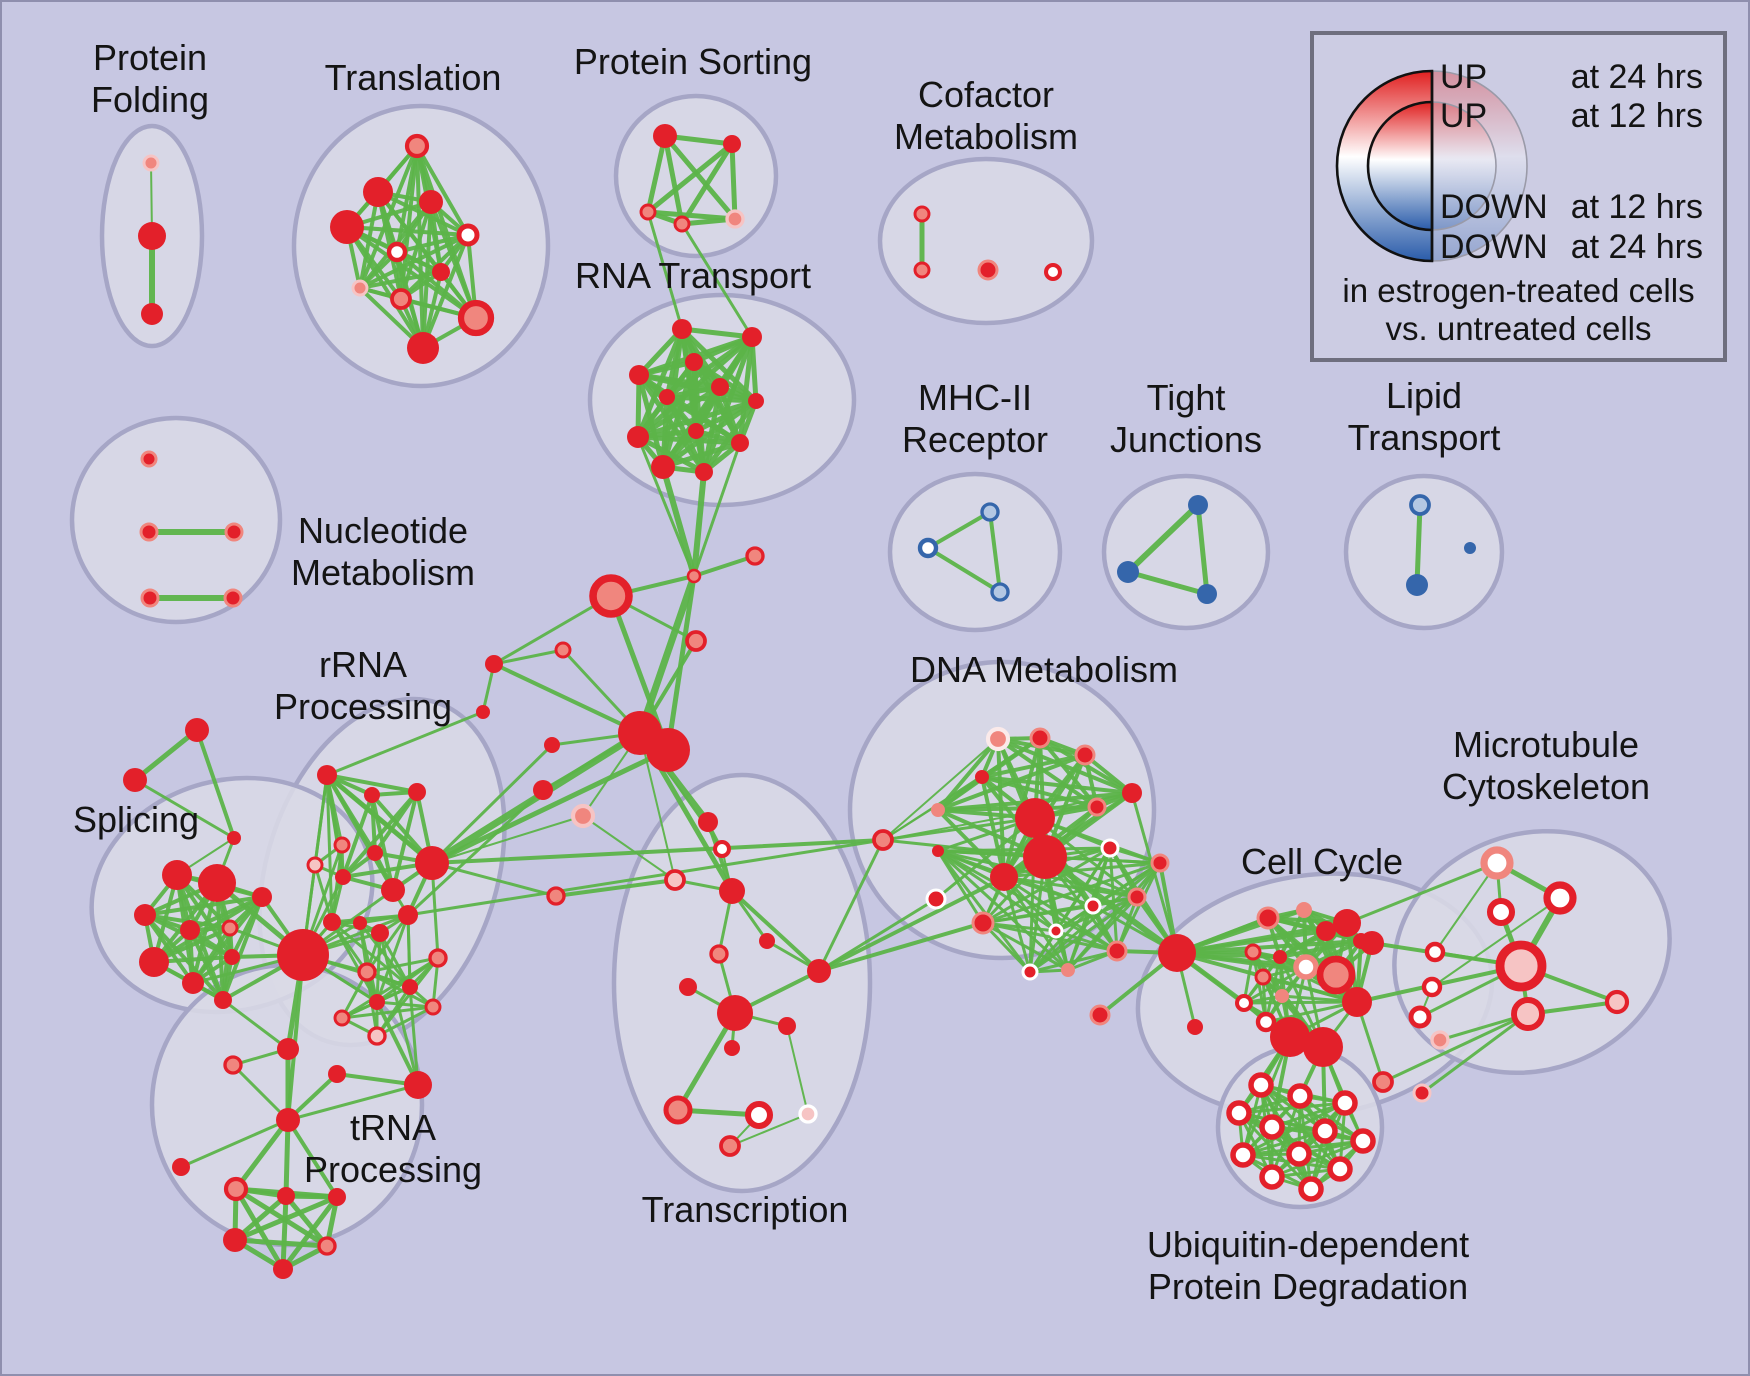 The width and height of the screenshot is (1750, 1376). I want to click on cluster-label-mhc-ii-receptor: MHC-II, so click(975, 397).